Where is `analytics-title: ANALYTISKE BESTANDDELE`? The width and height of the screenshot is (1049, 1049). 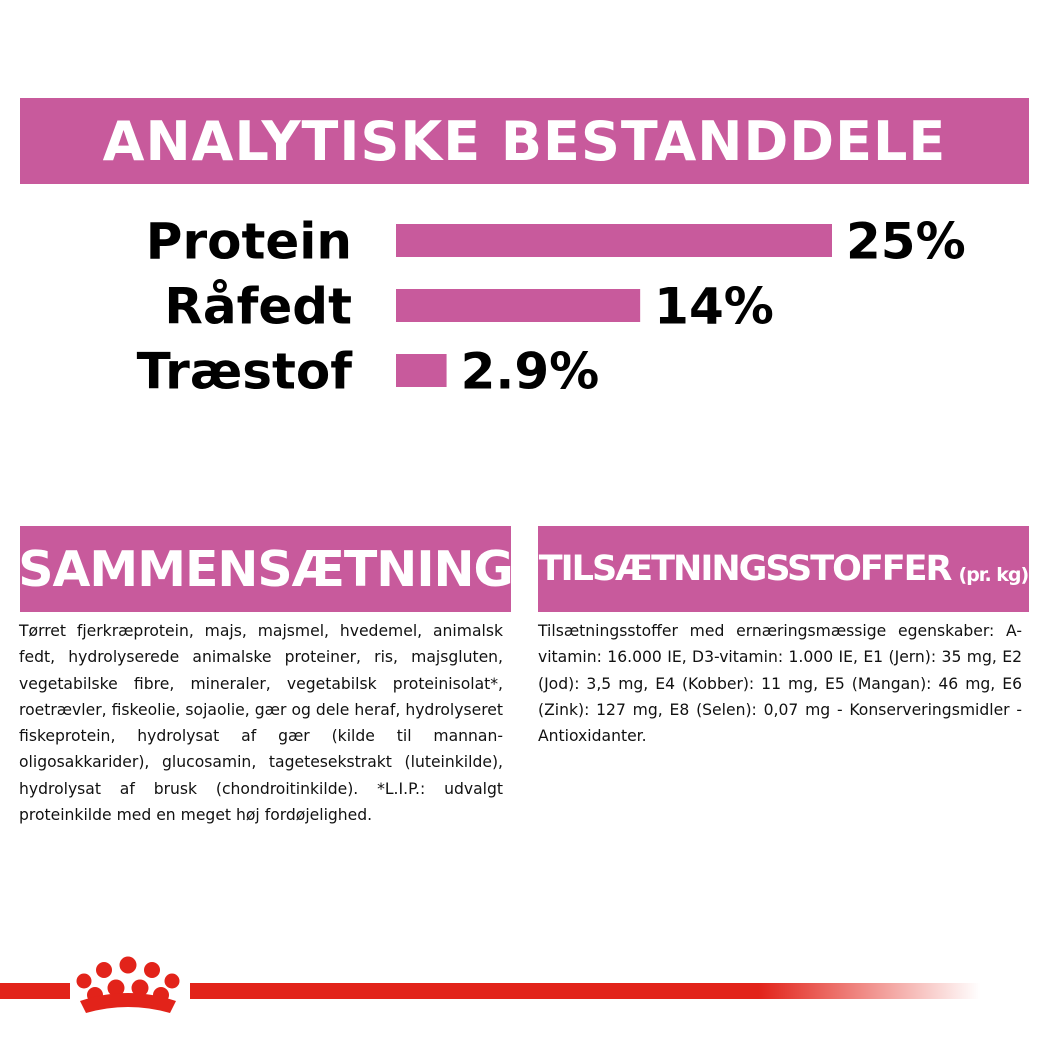
analytics-title: ANALYTISKE BESTANDDELE is located at coordinates (524, 141).